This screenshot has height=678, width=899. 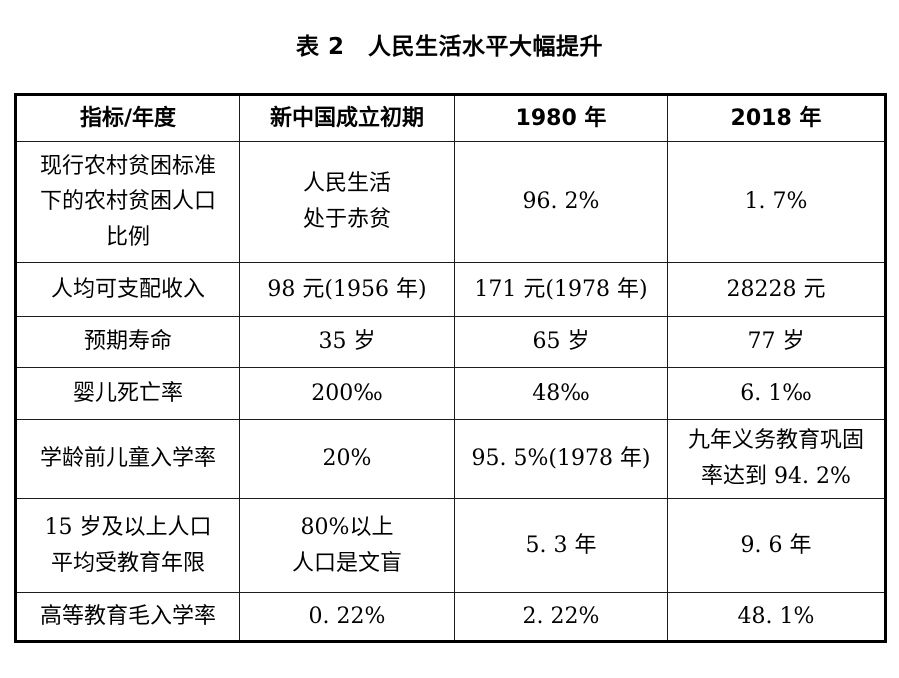 What do you see at coordinates (776, 393) in the screenshot?
I see `value-cell: 6. 1‰` at bounding box center [776, 393].